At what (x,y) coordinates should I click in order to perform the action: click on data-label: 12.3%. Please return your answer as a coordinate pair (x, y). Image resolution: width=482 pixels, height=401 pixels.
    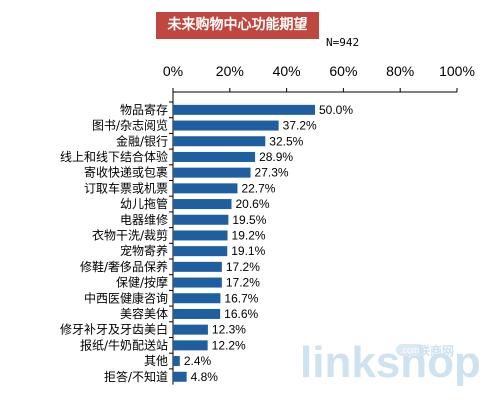
    Looking at the image, I should click on (229, 330).